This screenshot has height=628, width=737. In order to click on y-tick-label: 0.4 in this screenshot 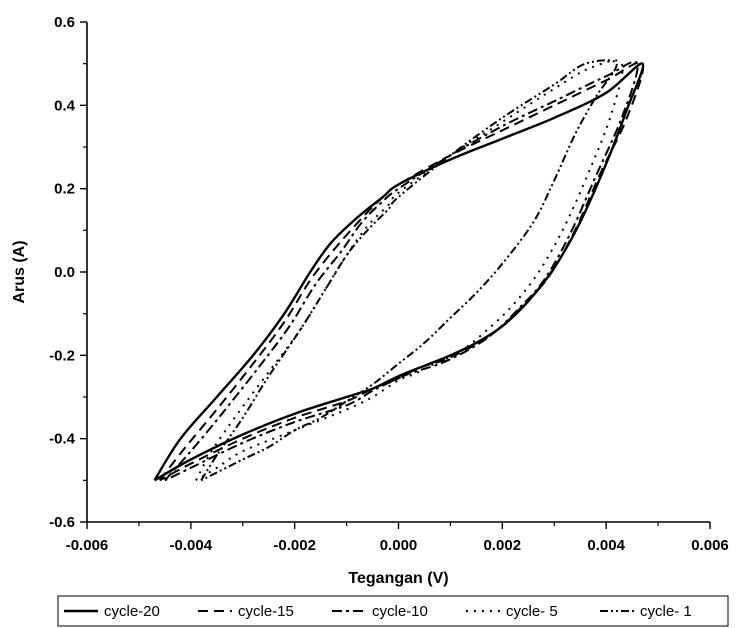, I will do `click(65, 105)`.